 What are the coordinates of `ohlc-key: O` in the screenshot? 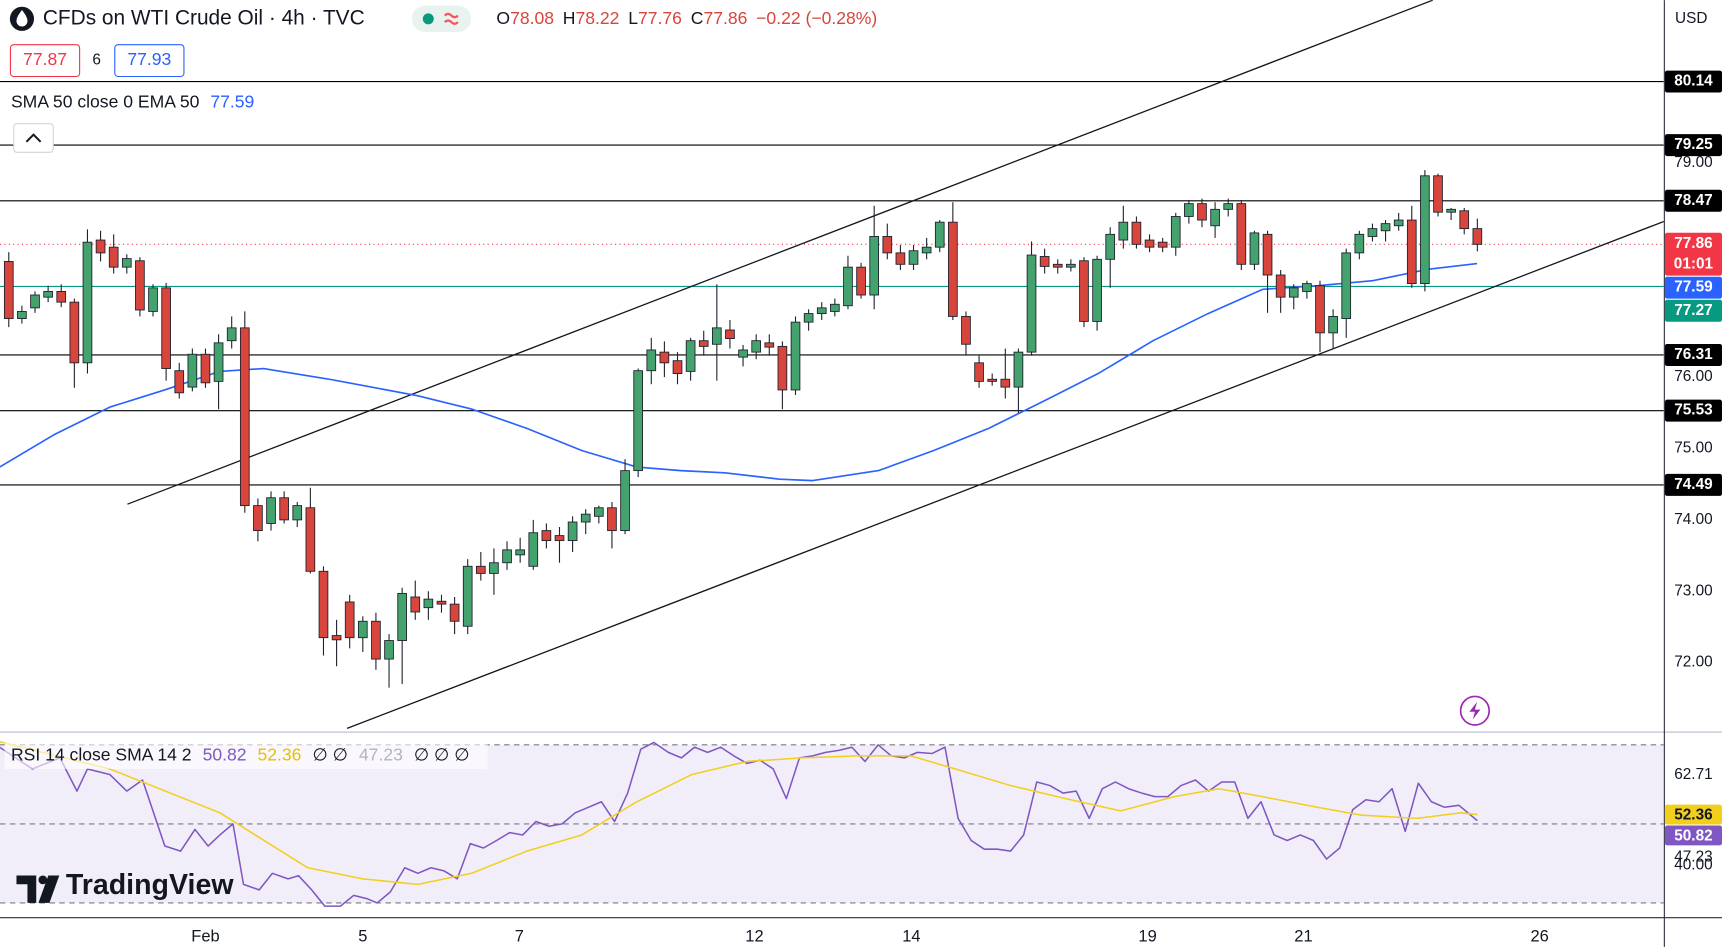 It's located at (503, 17).